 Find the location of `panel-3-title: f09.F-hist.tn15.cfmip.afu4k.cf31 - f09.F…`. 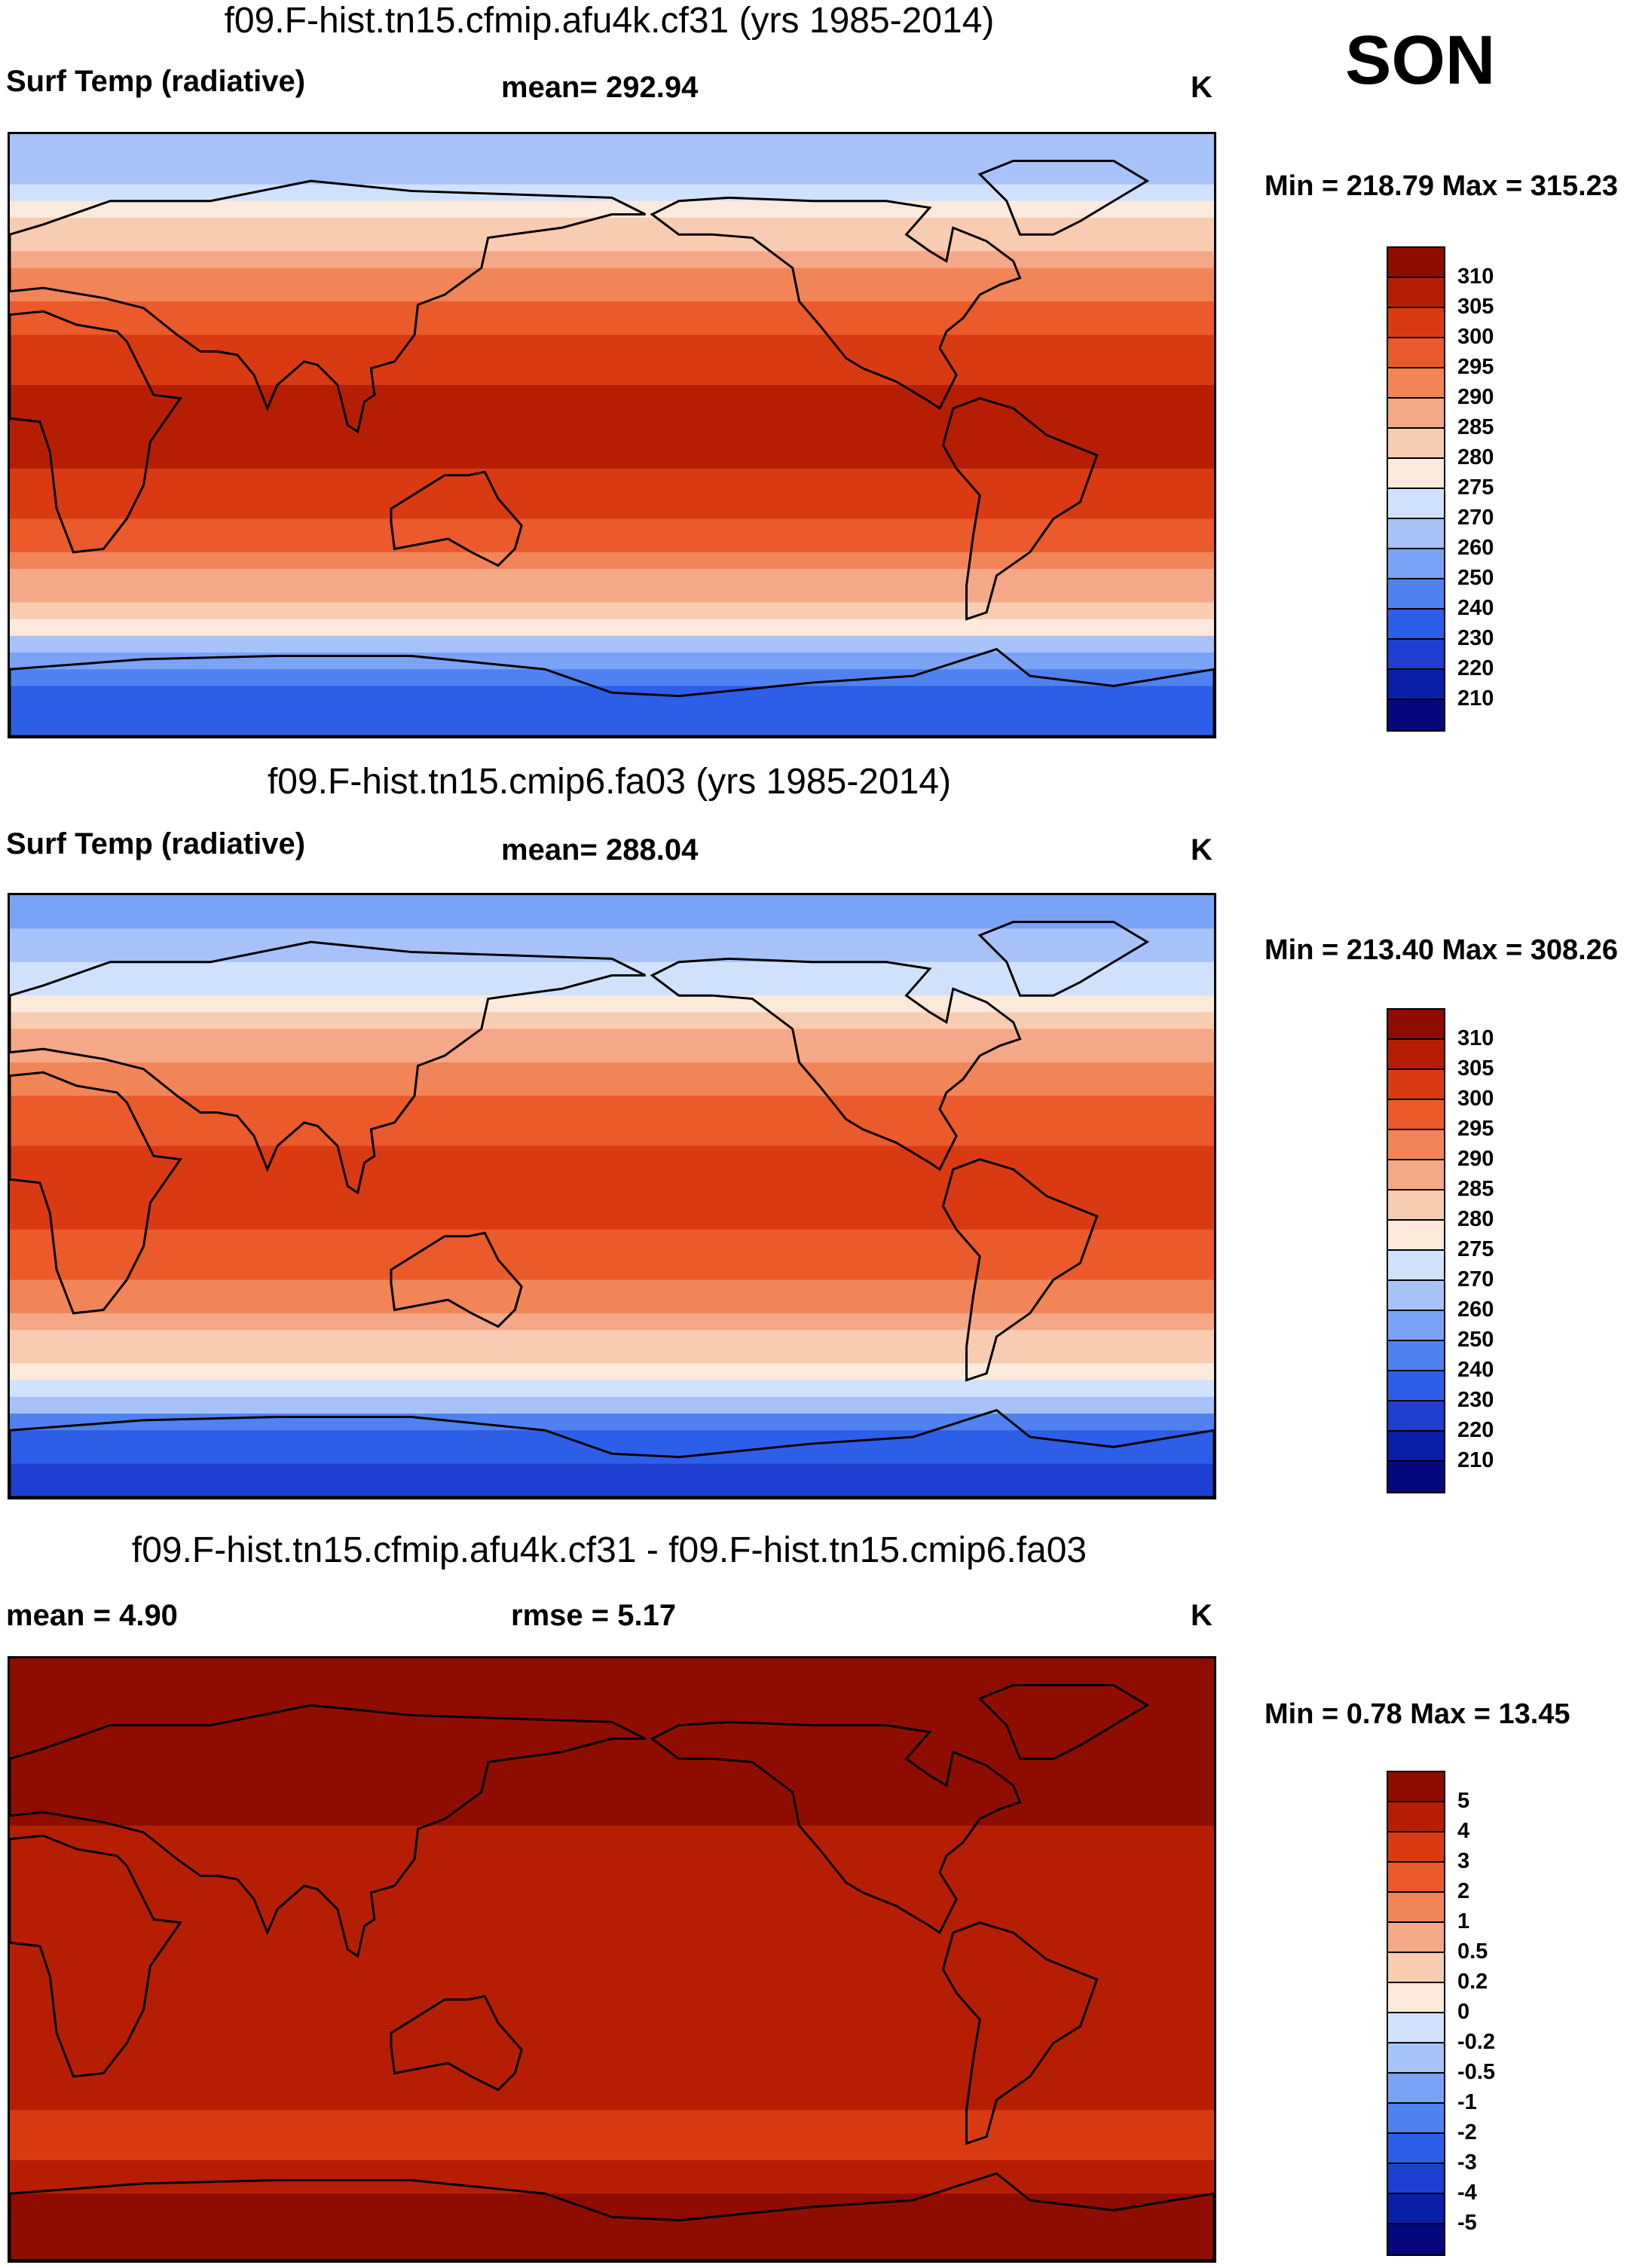

panel-3-title: f09.F-hist.tn15.cfmip.afu4k.cf31 - f09.F… is located at coordinates (609, 1550).